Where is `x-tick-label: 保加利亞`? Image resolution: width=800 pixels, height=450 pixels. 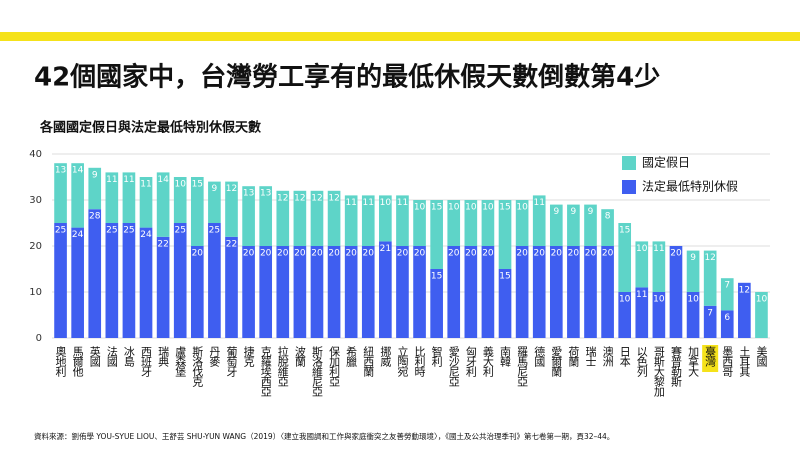 x-tick-label: 保加利亞 is located at coordinates (334, 366).